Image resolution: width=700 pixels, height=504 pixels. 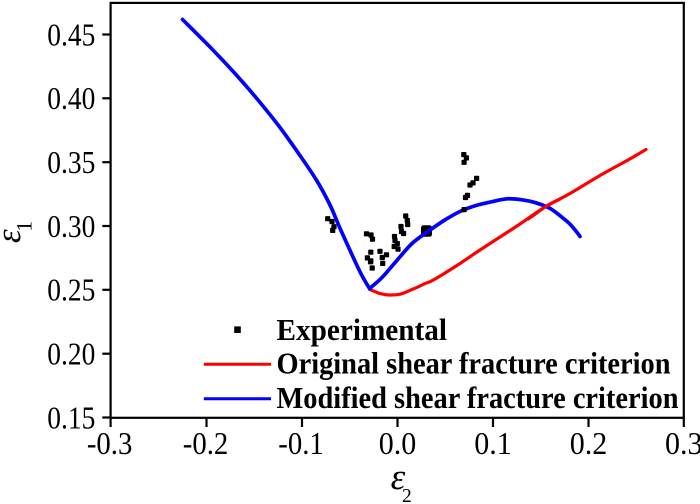 I want to click on svg-text: 0.3, so click(x=682, y=443).